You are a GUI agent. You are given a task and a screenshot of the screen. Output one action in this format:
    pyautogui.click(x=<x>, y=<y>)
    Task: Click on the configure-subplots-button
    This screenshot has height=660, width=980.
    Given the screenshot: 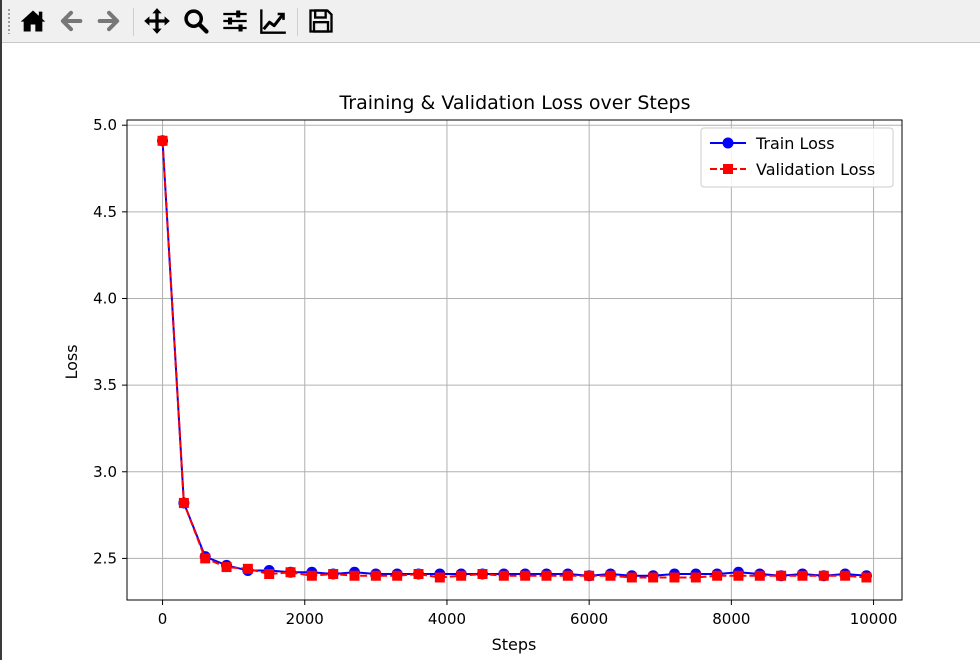 What is the action you would take?
    pyautogui.click(x=235, y=21)
    